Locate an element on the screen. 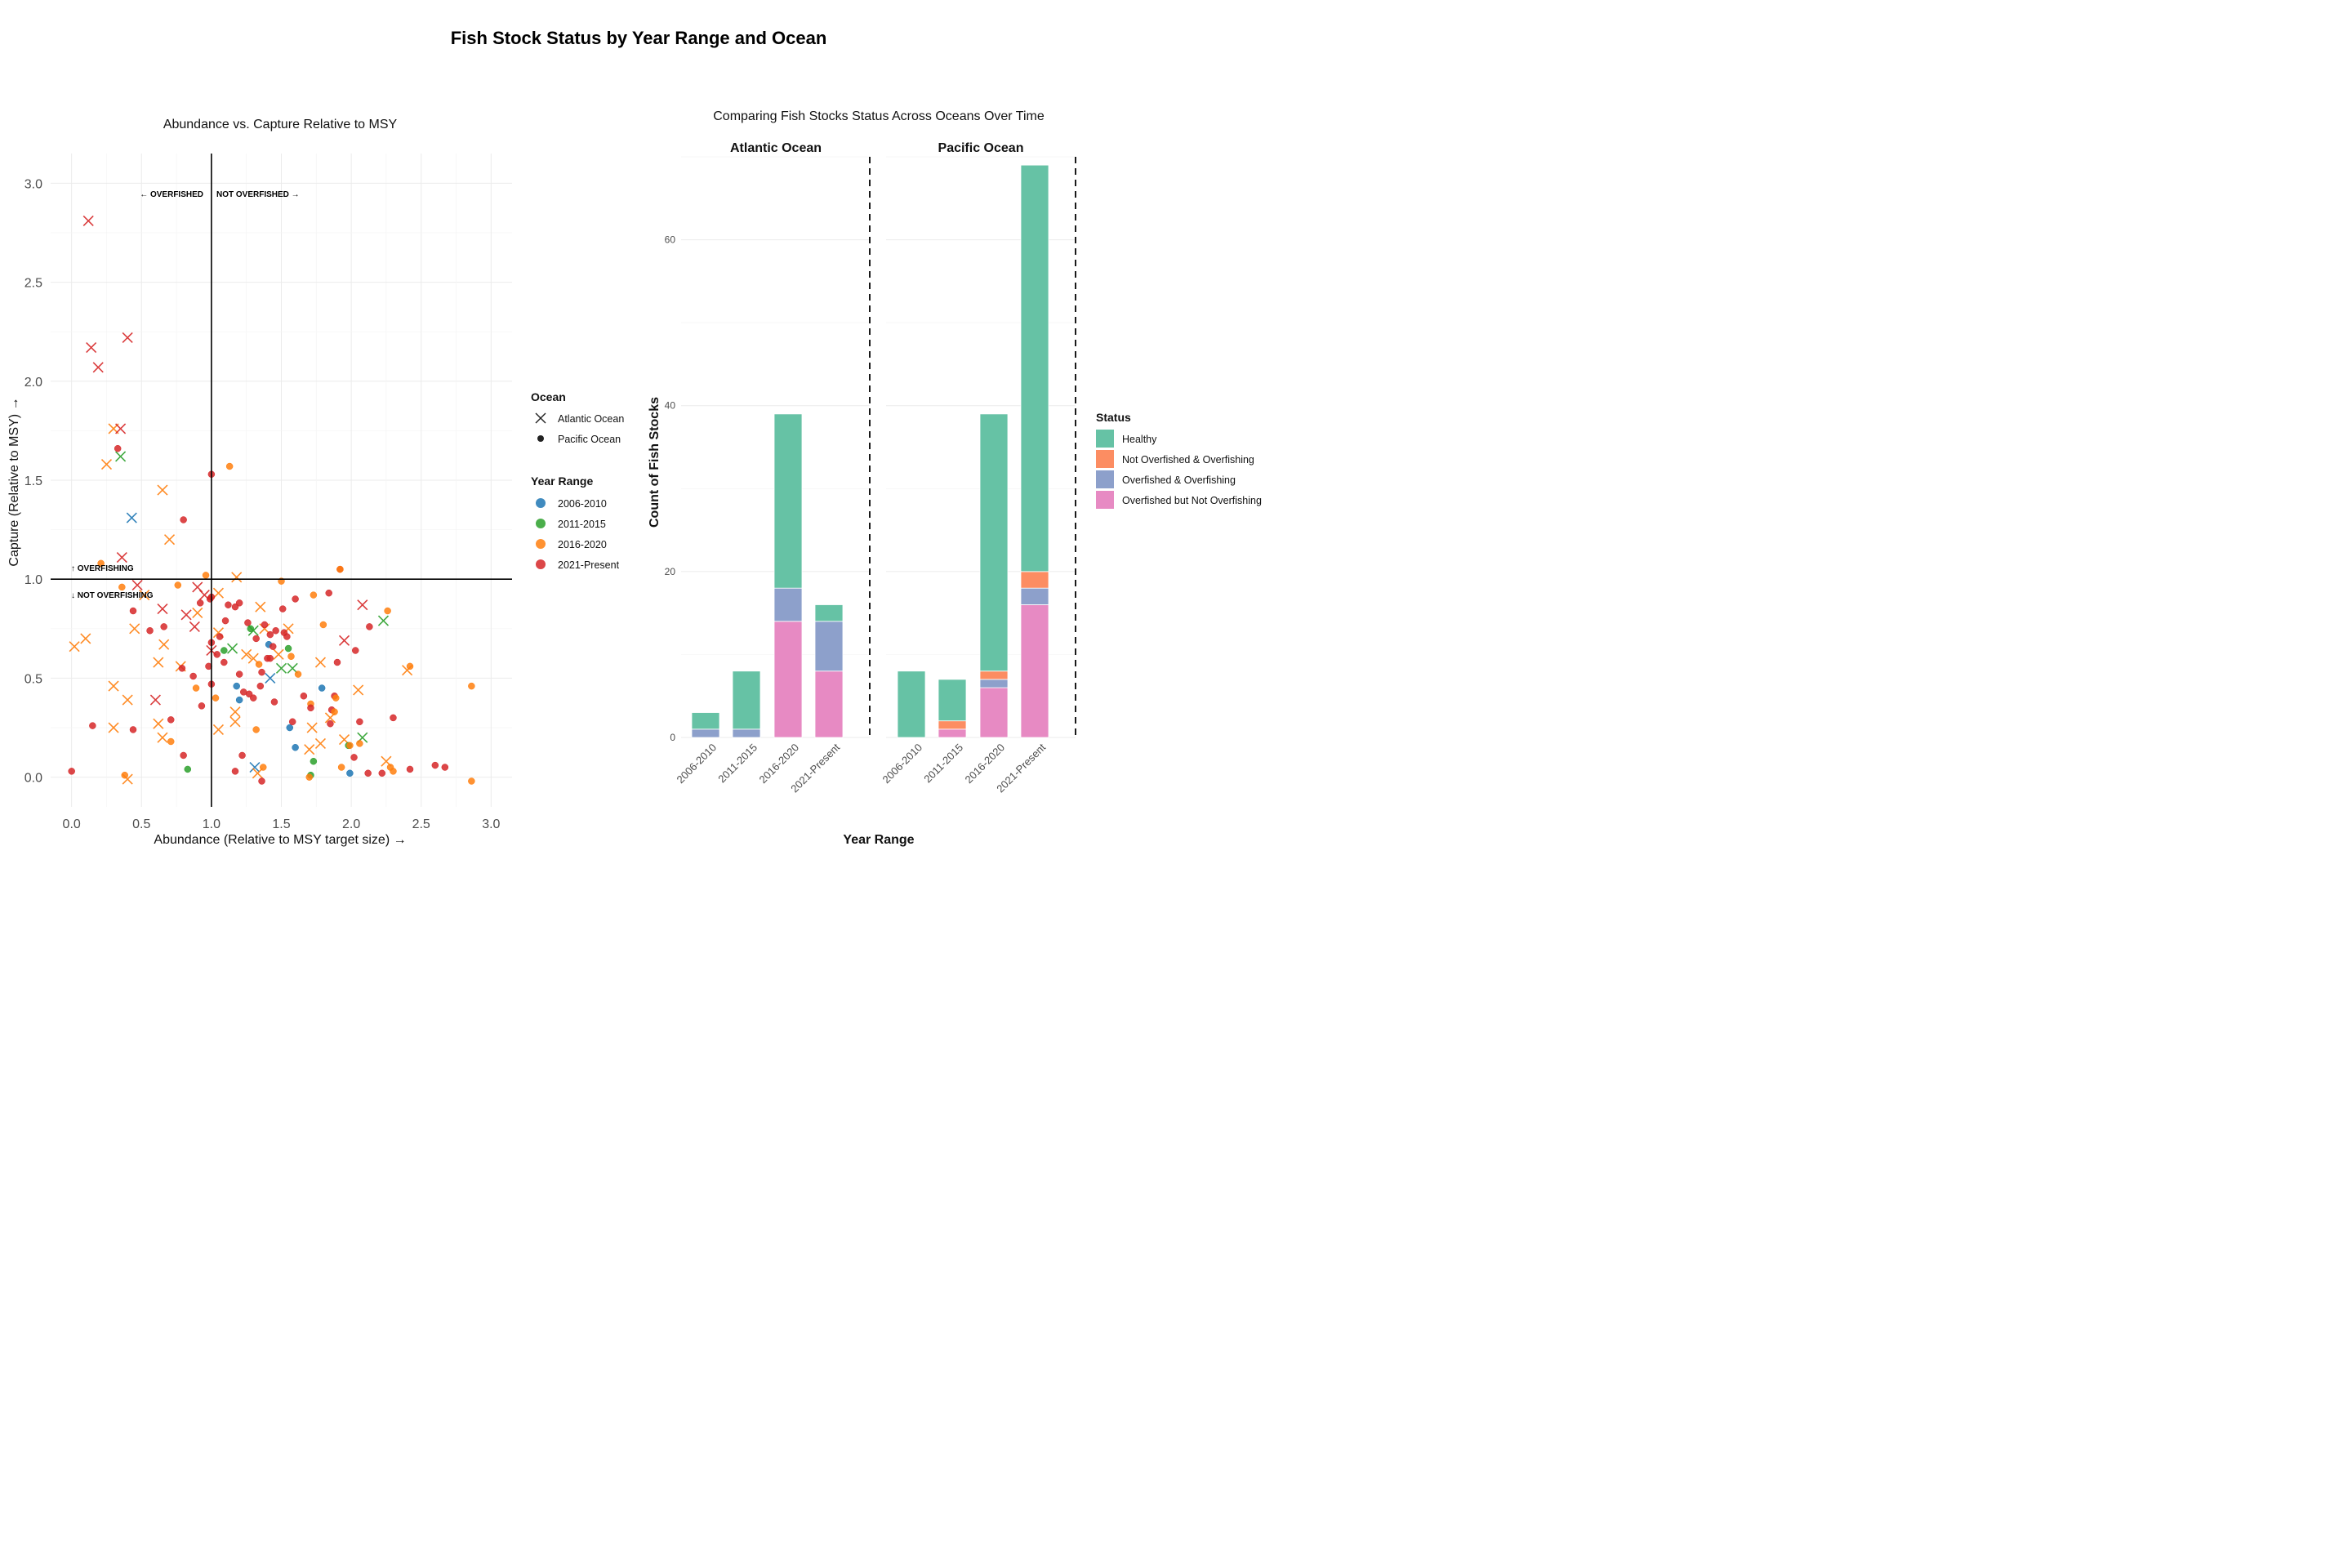  legend-status-title: Status is located at coordinates (1113, 417).